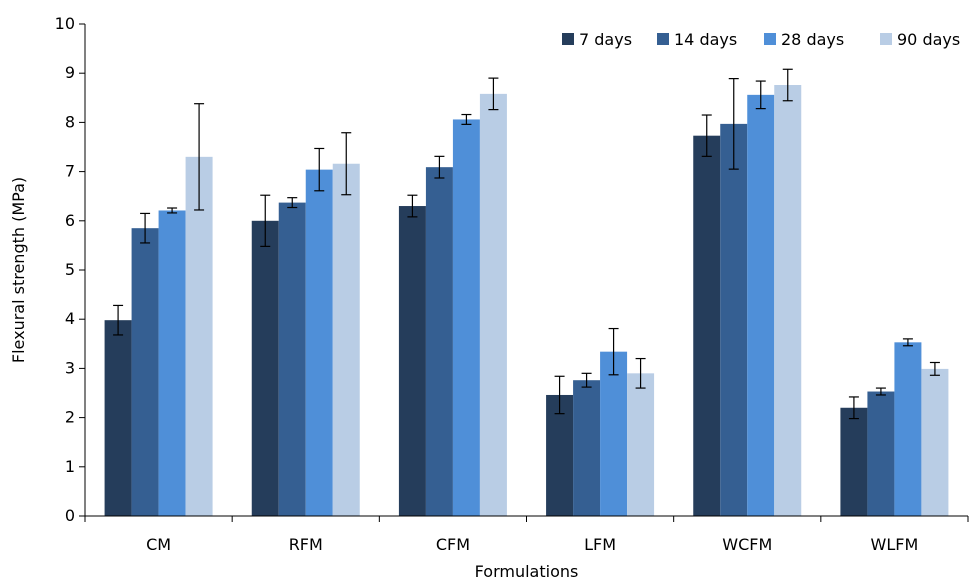 This screenshot has height=581, width=976. What do you see at coordinates (600, 544) in the screenshot?
I see `x-tick-label-lfm: LFM` at bounding box center [600, 544].